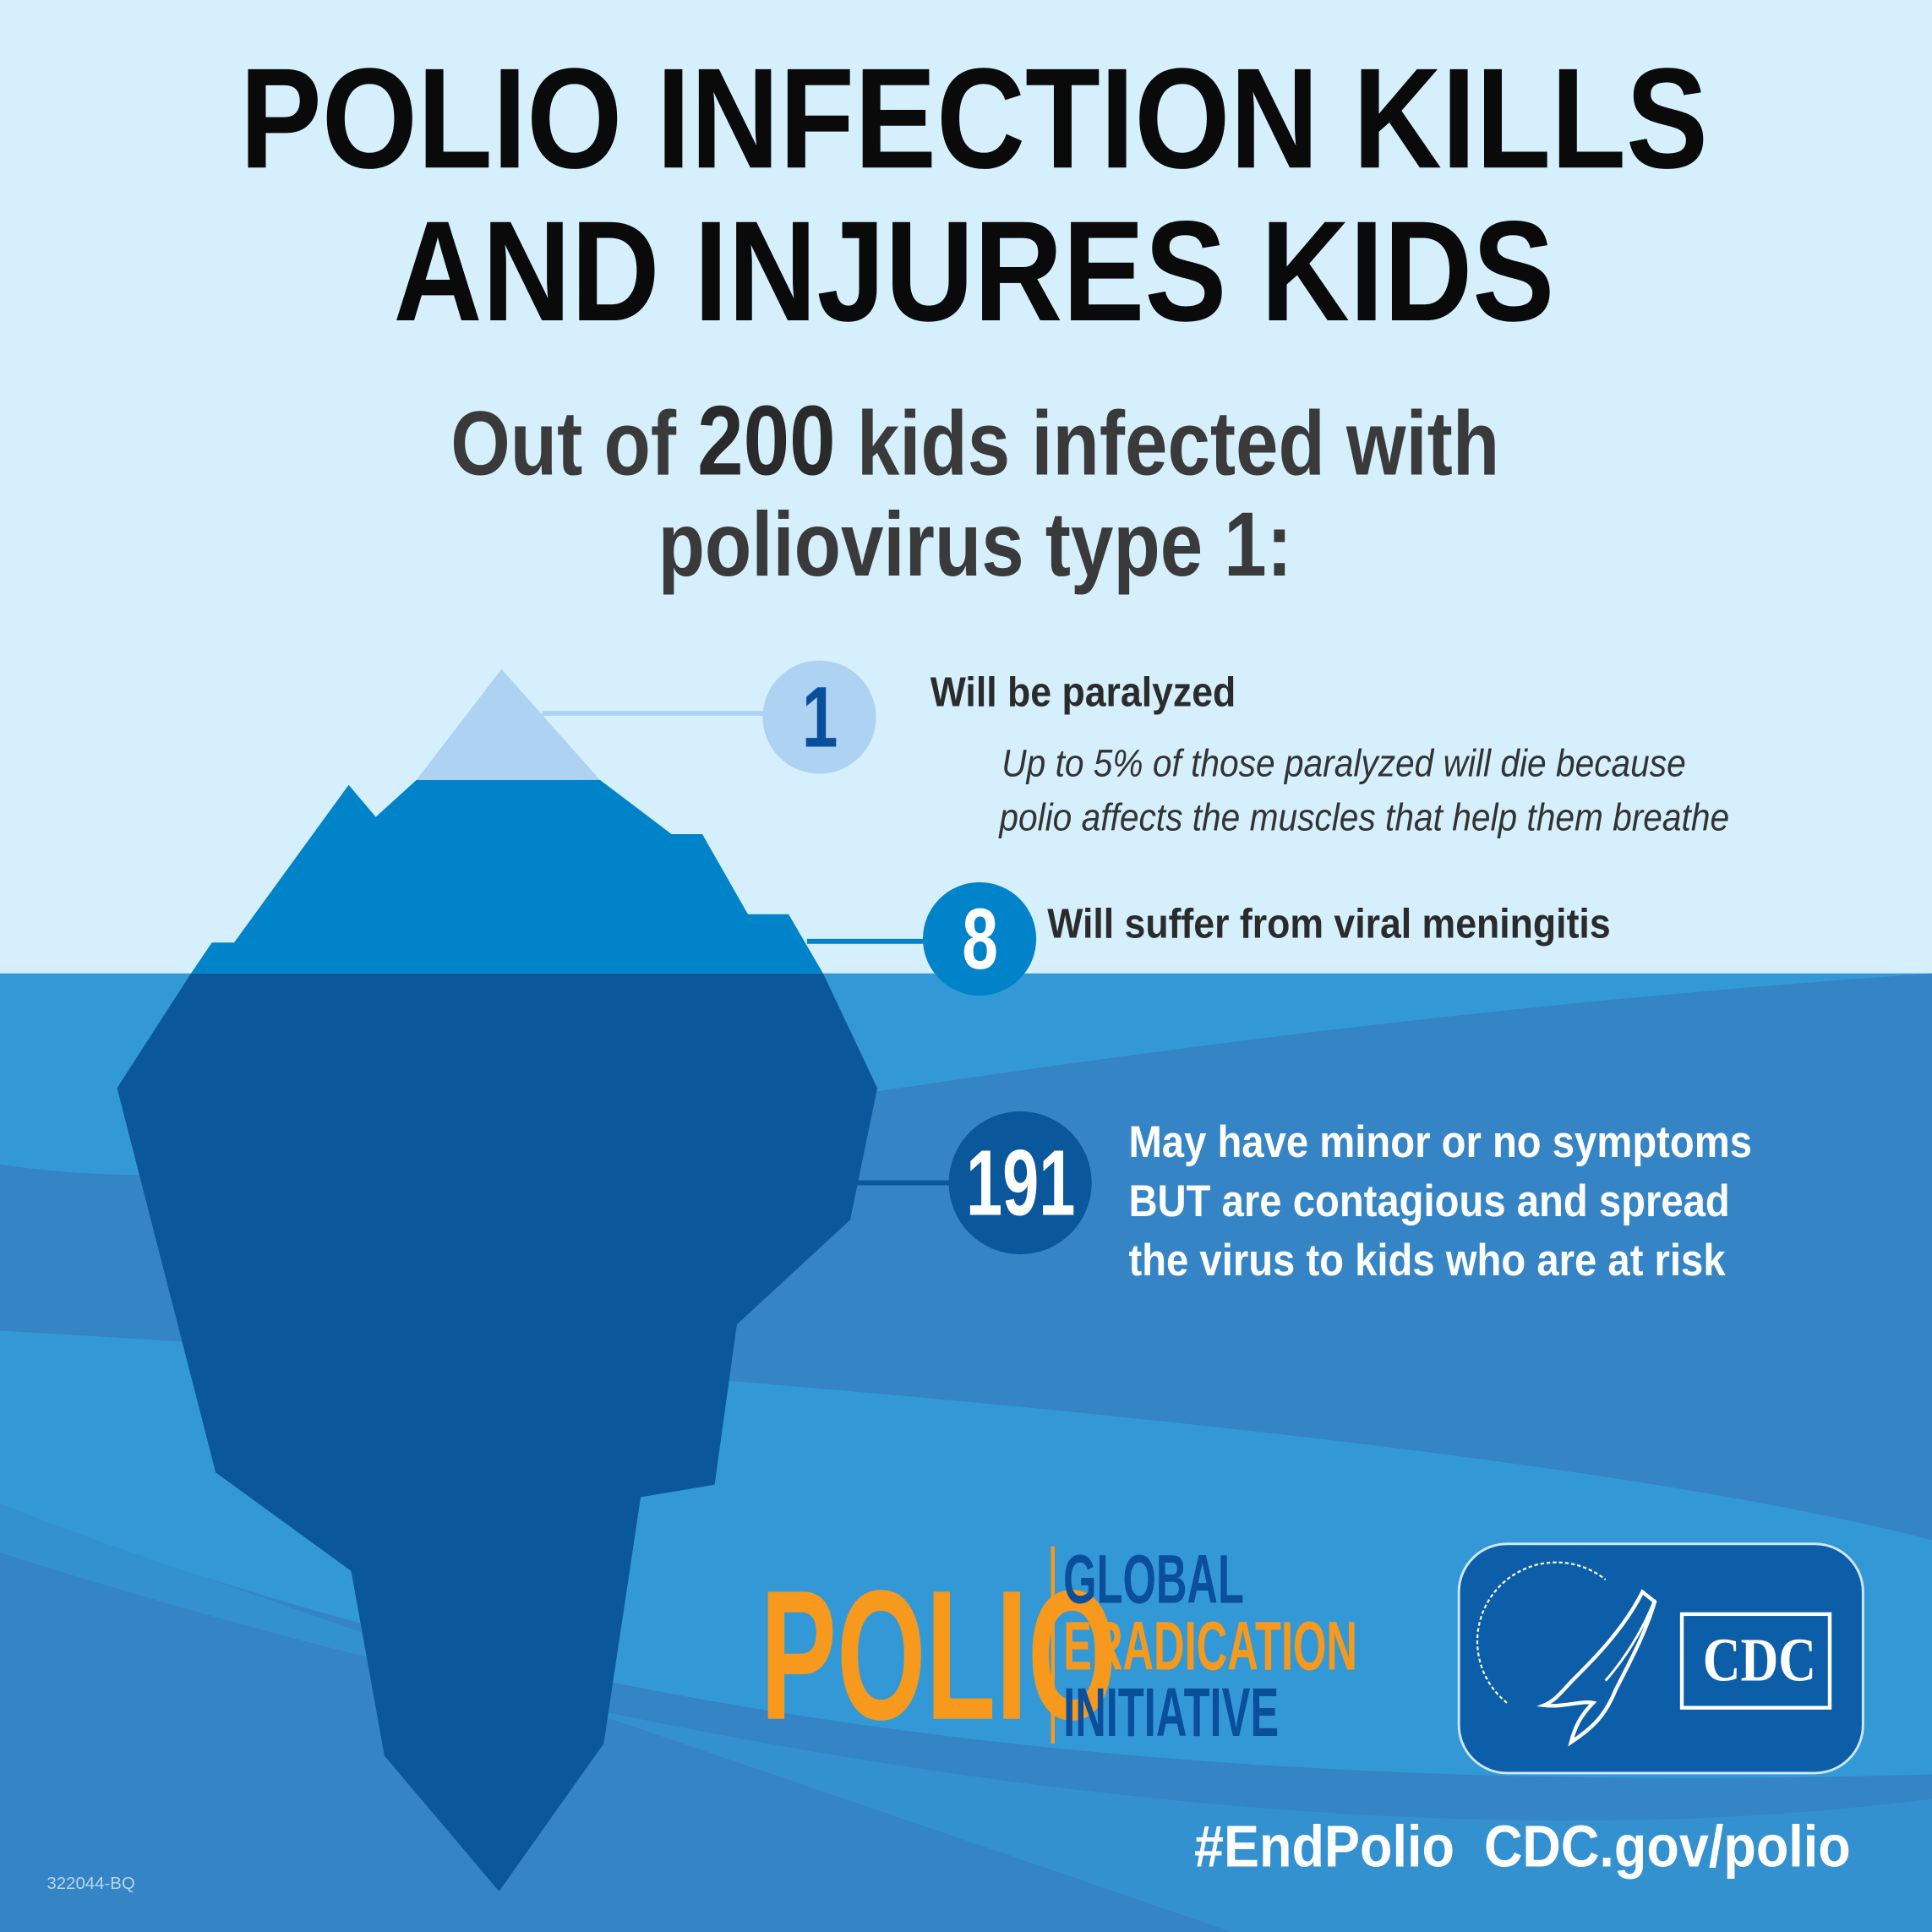 Image resolution: width=1932 pixels, height=1932 pixels. I want to click on hashtag-text: #EndPolio, so click(1324, 1847).